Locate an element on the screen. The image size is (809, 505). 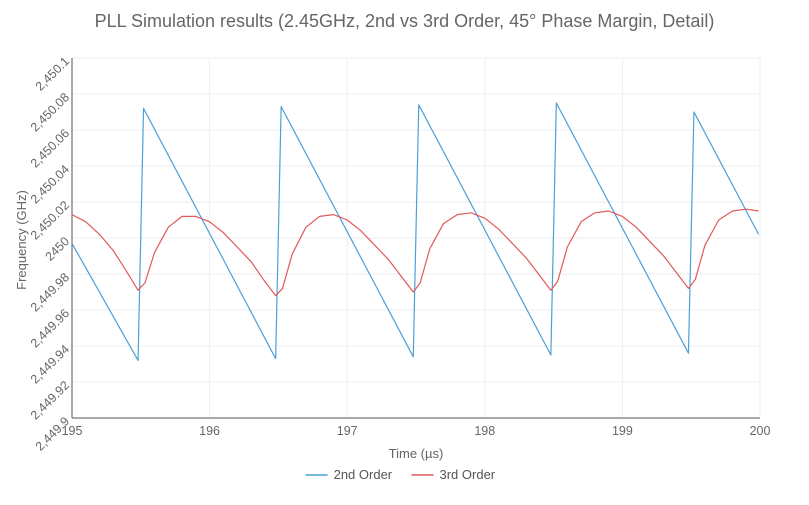
x-tick-label: 199 is located at coordinates (622, 431).